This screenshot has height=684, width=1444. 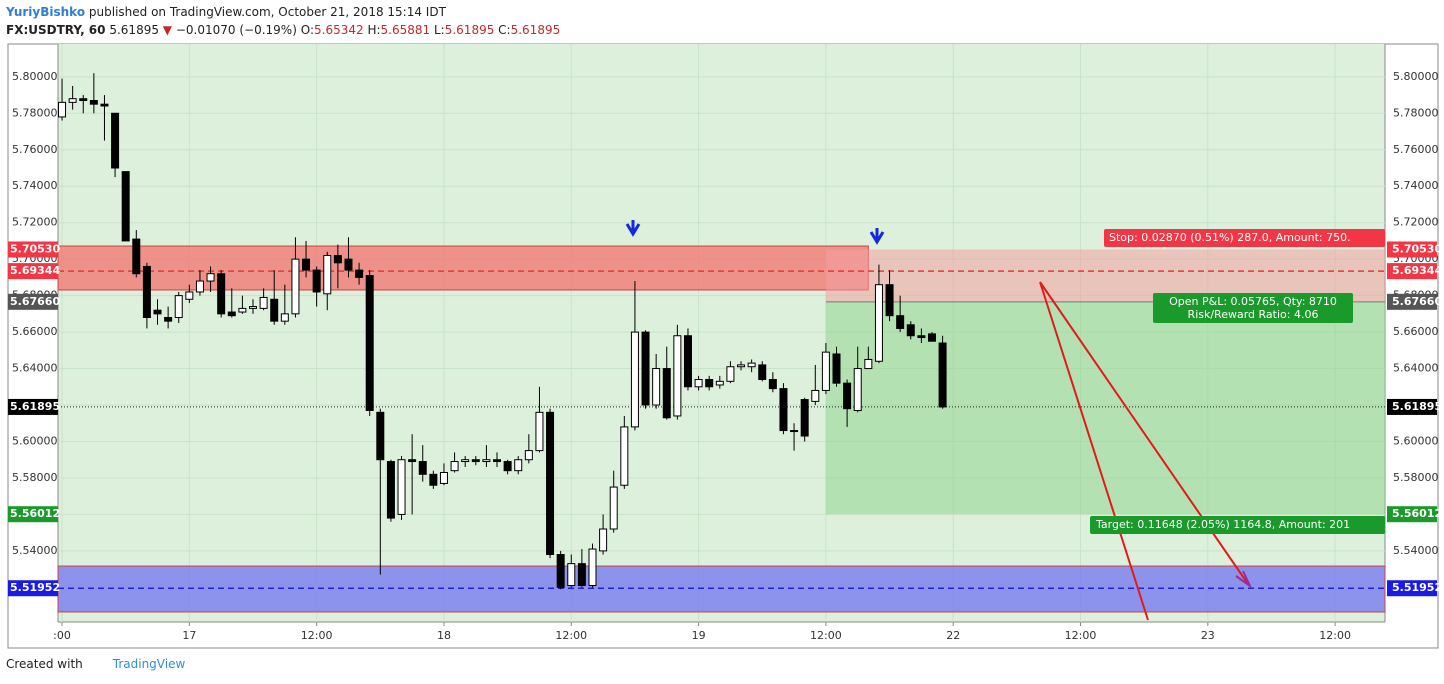 I want to click on target-box, so click(x=1237, y=525).